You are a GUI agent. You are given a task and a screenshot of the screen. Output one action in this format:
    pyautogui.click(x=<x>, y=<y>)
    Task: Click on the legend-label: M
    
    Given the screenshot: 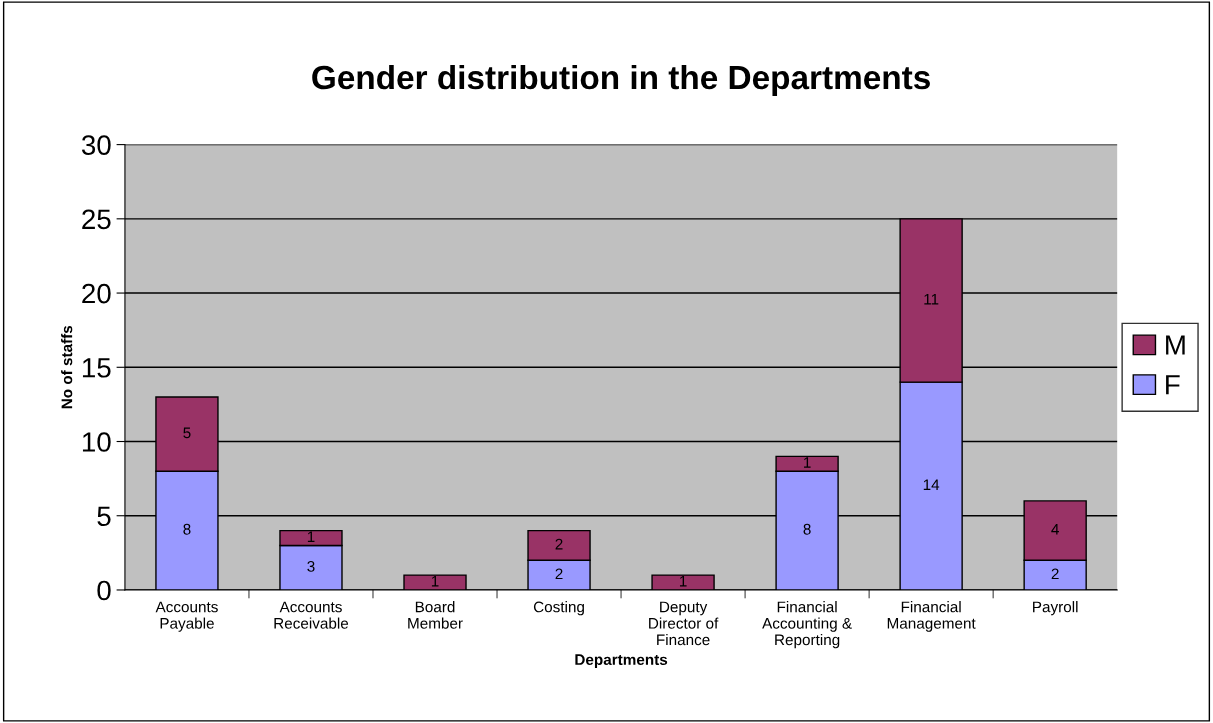 What is the action you would take?
    pyautogui.click(x=1175, y=345)
    